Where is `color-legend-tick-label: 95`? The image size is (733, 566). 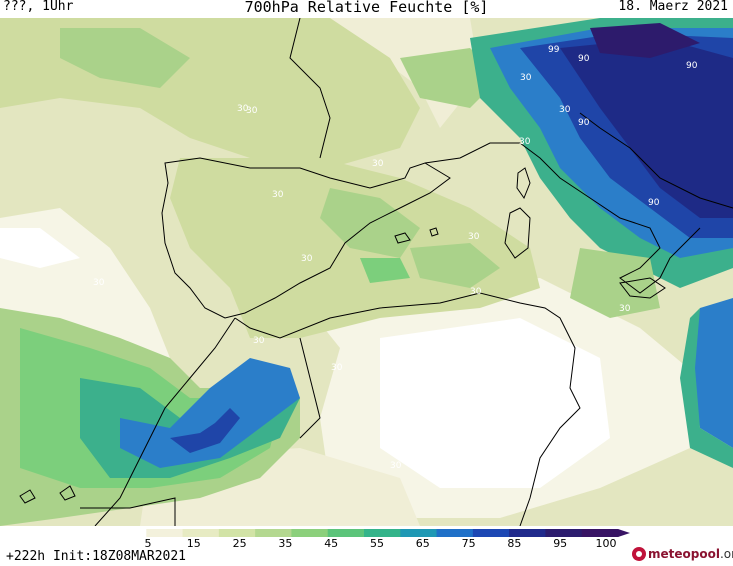 color-legend-tick-label: 95 is located at coordinates (560, 542).